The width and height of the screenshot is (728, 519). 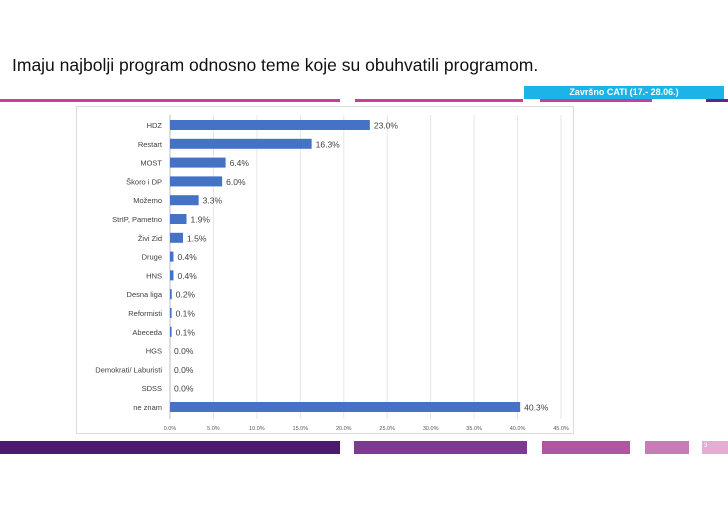 I want to click on footer-bar-light-pink, so click(x=715, y=447).